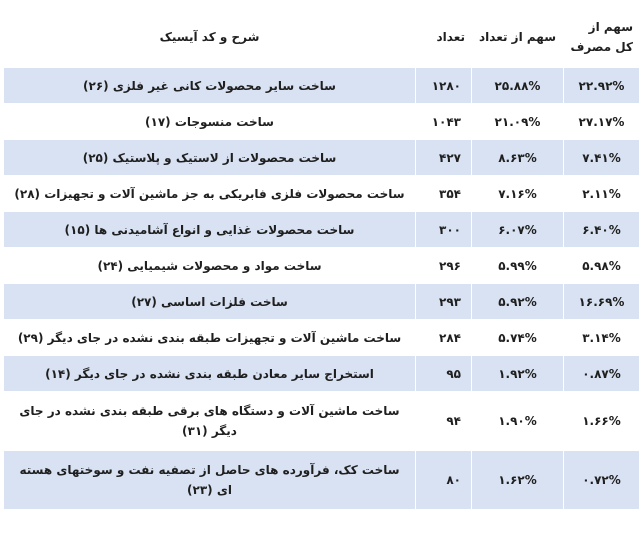 Image resolution: width=643 pixels, height=548 pixels. Describe the element at coordinates (209, 301) in the screenshot. I see `cell-description: ساخت فلزات اساسی (۲۷)` at that location.